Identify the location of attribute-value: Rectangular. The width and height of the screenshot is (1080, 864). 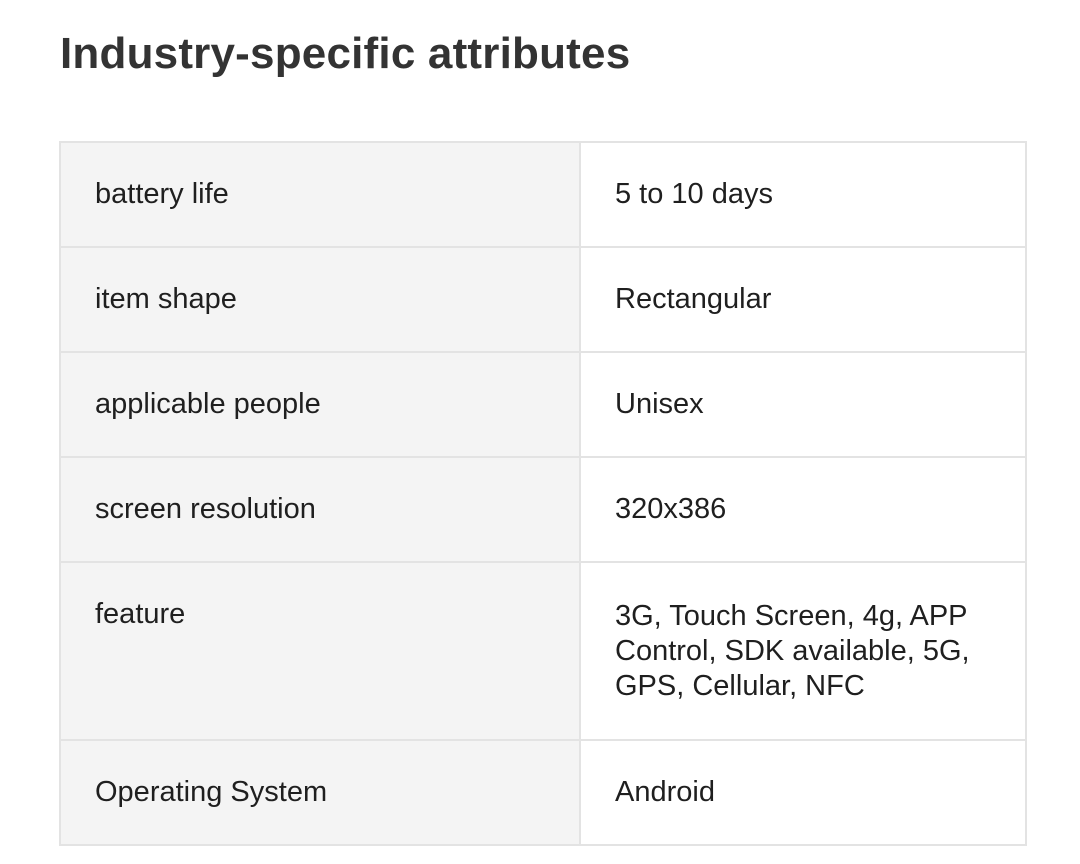
(803, 299).